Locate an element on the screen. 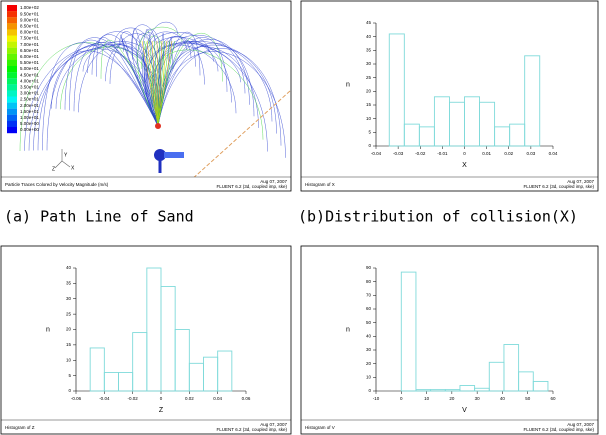 The width and height of the screenshot is (606, 435). y-tick-label: 40 is located at coordinates (369, 36).